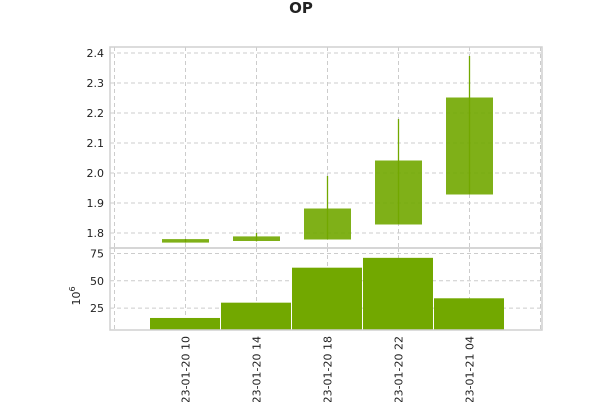  I want to click on price-y-tick-label: 2.2, so click(96, 113).